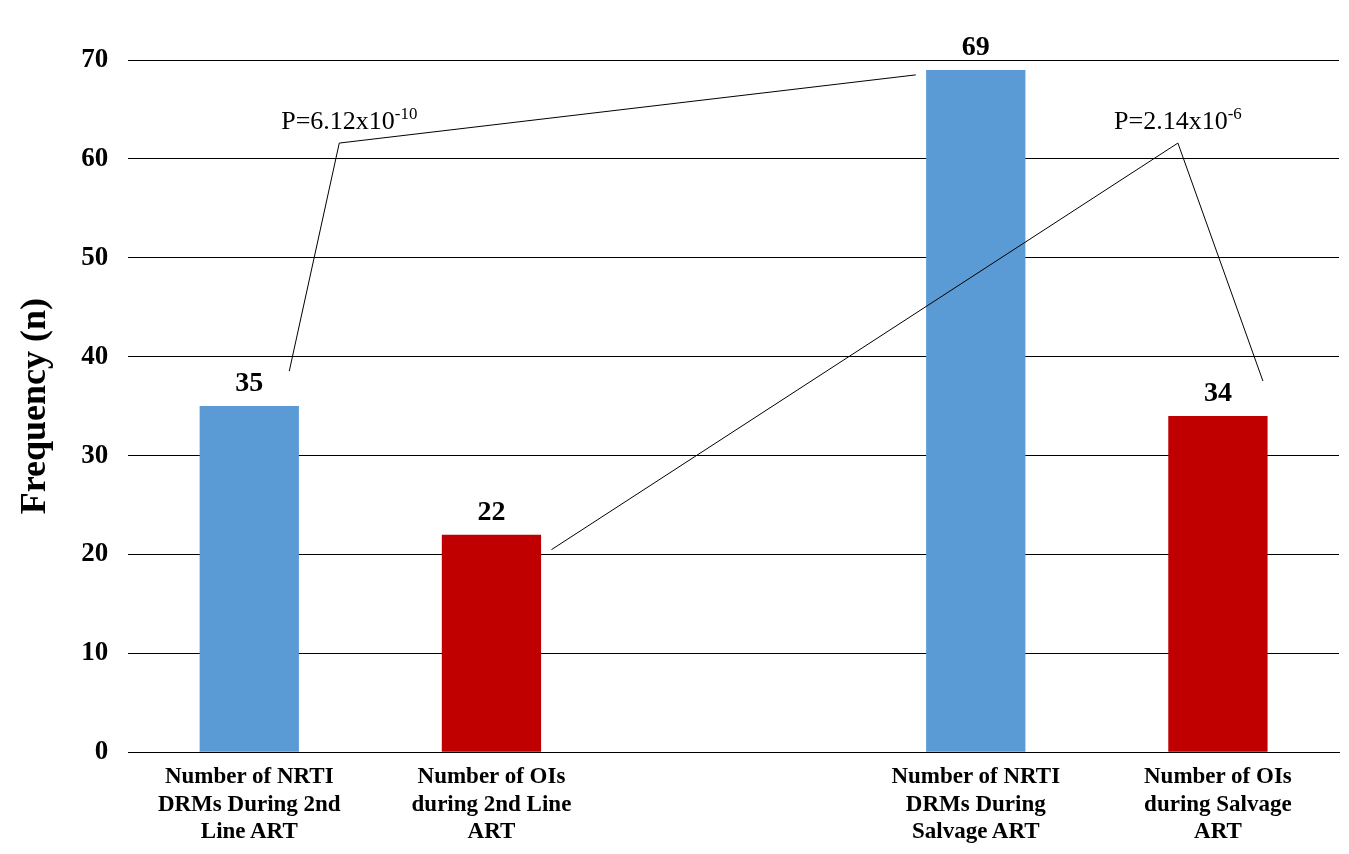  What do you see at coordinates (95, 552) in the screenshot?
I see `y-tick-label: 20` at bounding box center [95, 552].